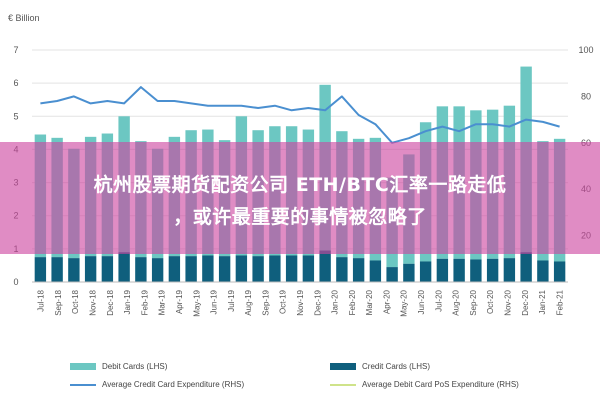 The width and height of the screenshot is (600, 400). Describe the element at coordinates (15, 83) in the screenshot. I see `left-y-tick-label: 6` at that location.